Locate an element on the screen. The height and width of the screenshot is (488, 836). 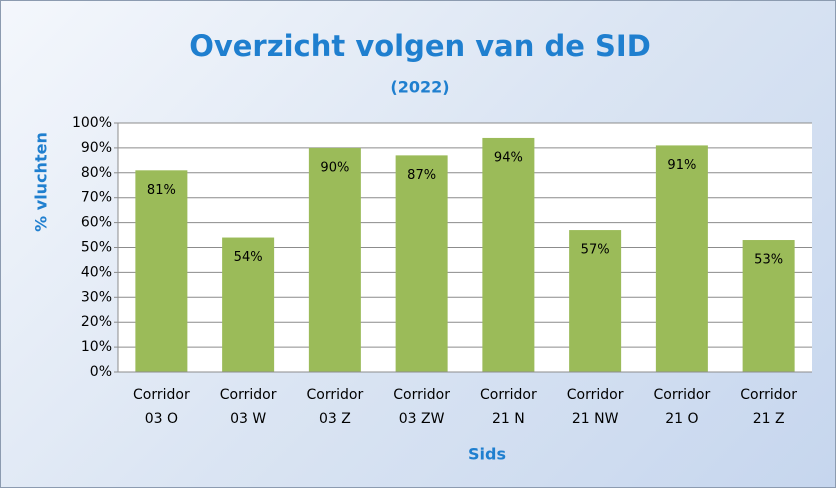
y-tick-label: 20% is located at coordinates (96, 322).